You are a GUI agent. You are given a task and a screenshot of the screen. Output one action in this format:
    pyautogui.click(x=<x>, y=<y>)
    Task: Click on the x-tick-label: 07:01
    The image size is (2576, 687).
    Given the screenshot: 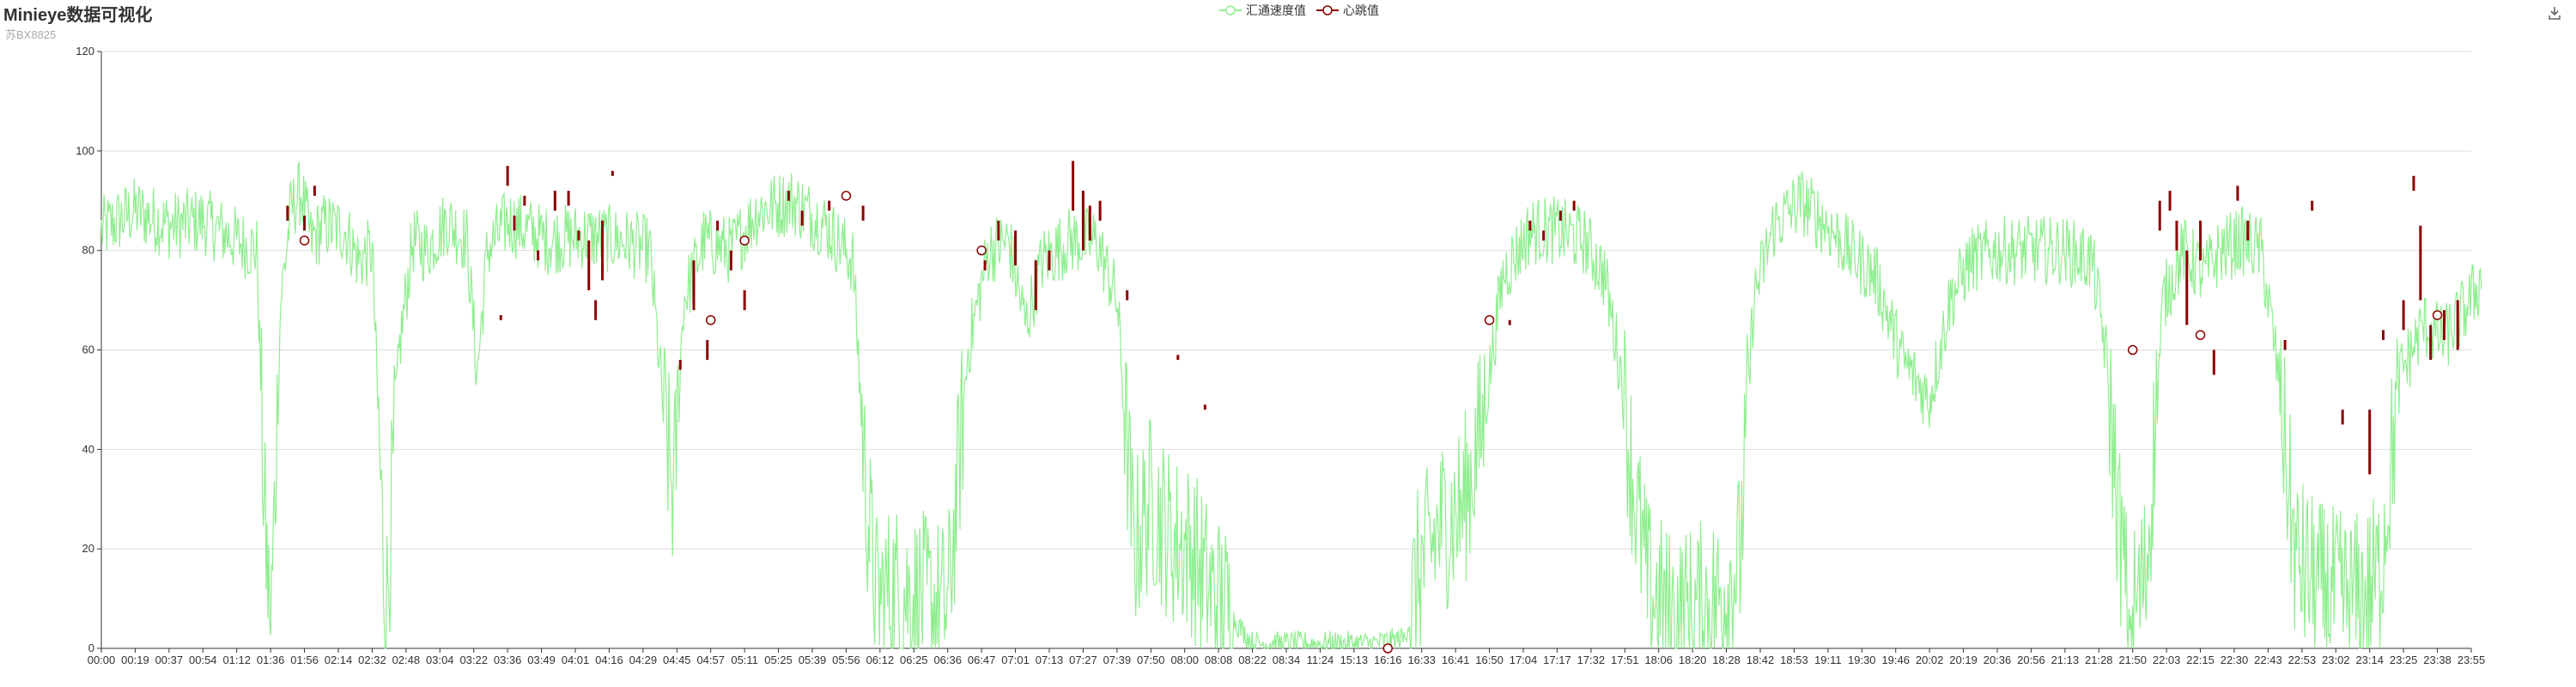 What is the action you would take?
    pyautogui.click(x=1016, y=660)
    